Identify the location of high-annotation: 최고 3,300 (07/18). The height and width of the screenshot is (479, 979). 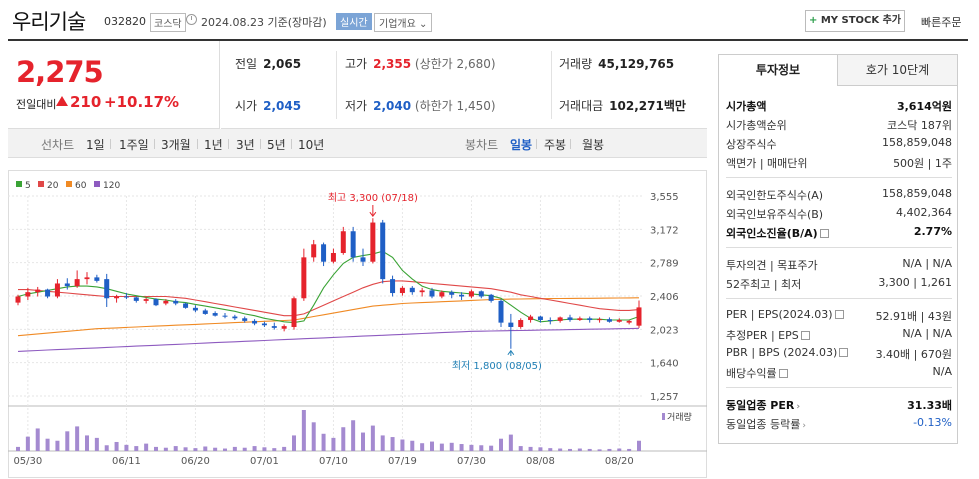
(373, 198).